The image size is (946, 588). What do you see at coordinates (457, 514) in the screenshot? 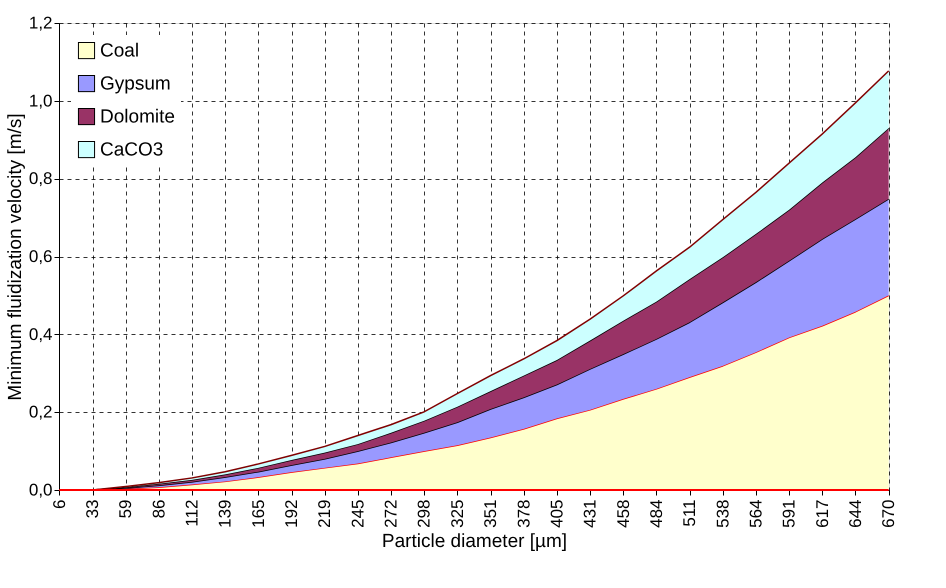
I see `x-tick-label: 325` at bounding box center [457, 514].